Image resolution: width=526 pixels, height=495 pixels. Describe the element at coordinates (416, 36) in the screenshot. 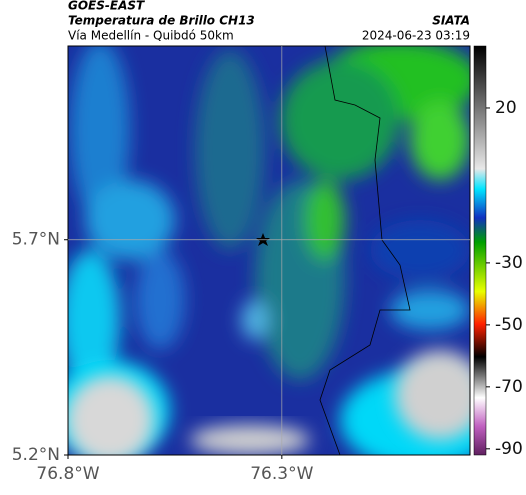

I see `datetime: 2024-06-23 03:19` at that location.